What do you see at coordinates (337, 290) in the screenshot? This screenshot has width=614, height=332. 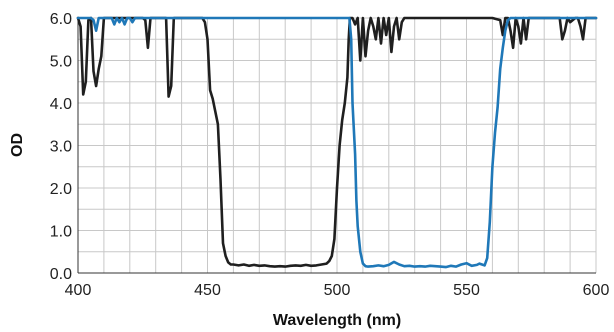 I see `x-tick-label: 500` at bounding box center [337, 290].